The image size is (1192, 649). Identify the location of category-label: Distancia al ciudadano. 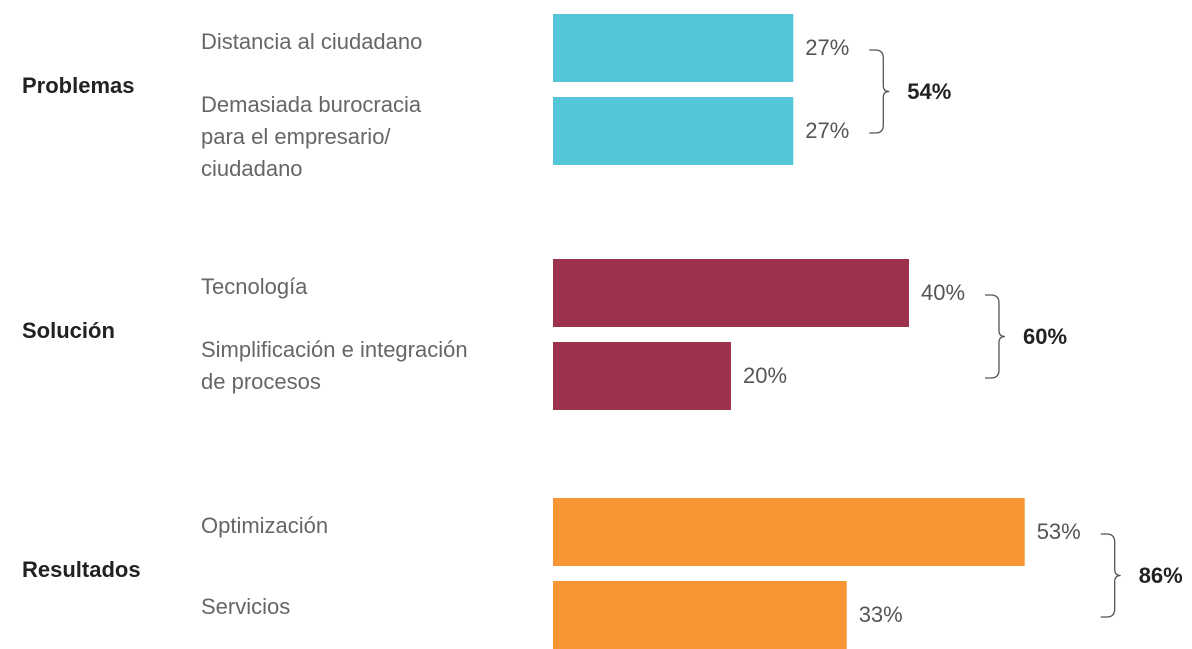
(312, 41).